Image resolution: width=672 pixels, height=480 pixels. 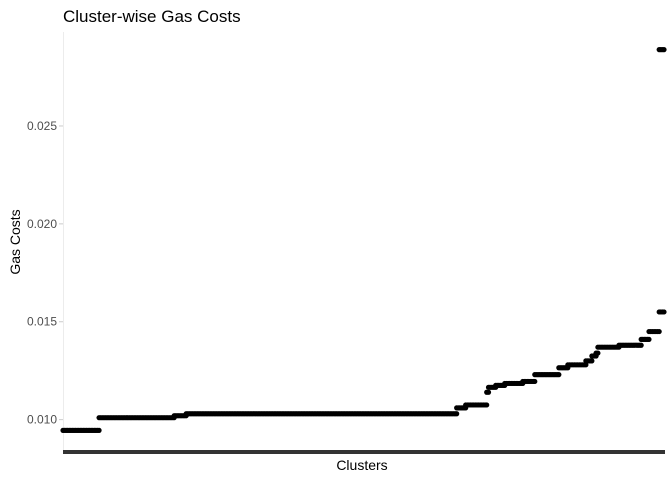 I want to click on y-tick-label: 0.015, so click(x=42, y=322).